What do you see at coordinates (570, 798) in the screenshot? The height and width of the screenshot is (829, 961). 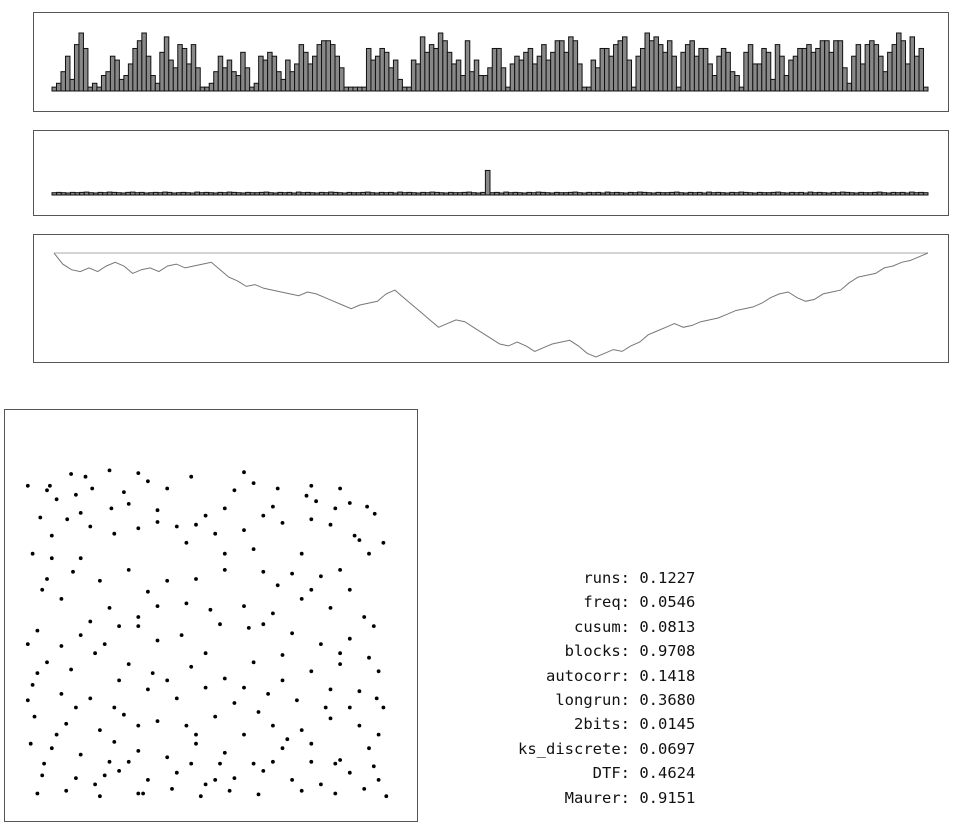 I see `stat-row: Maurer: 0.9151` at bounding box center [570, 798].